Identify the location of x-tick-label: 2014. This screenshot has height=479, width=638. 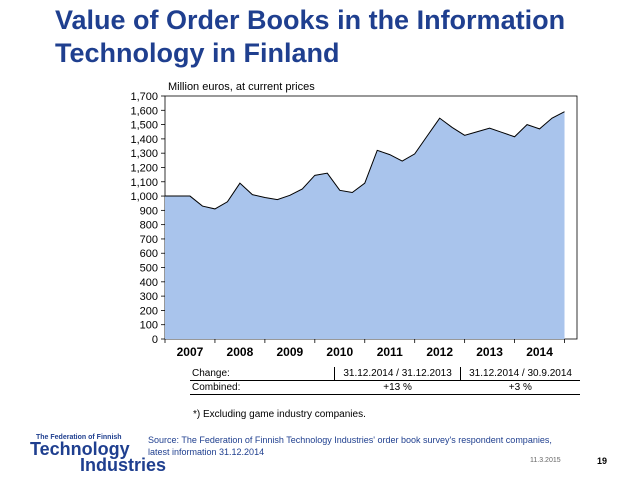
(539, 352).